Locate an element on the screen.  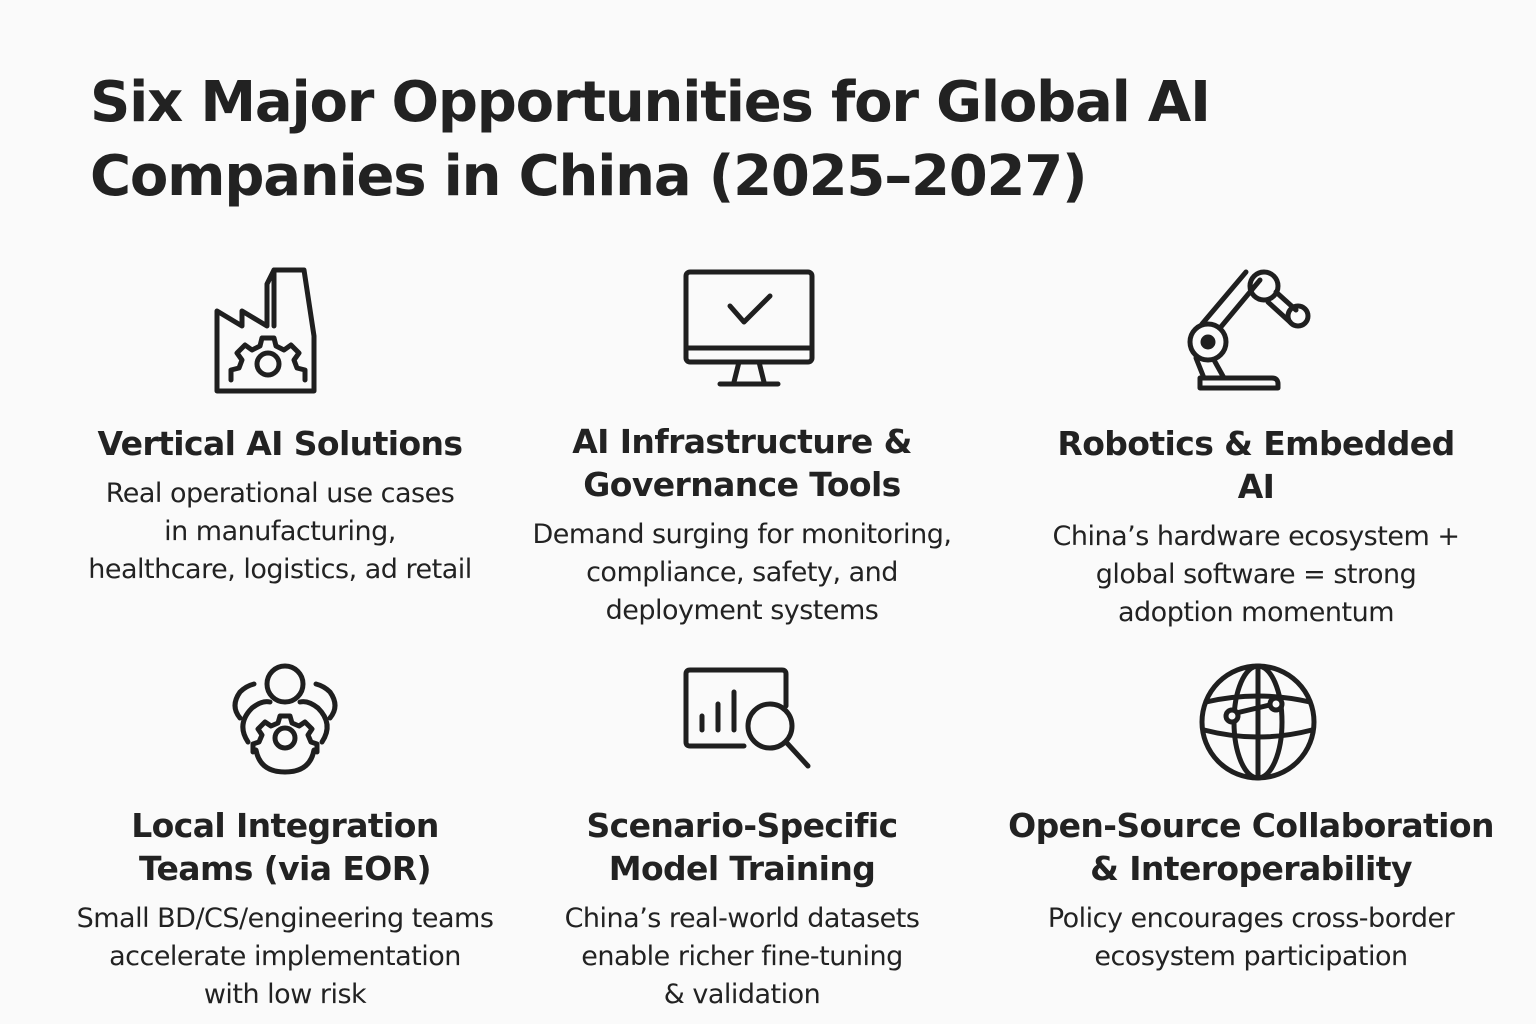
globe-network-icon is located at coordinates (1258, 722).